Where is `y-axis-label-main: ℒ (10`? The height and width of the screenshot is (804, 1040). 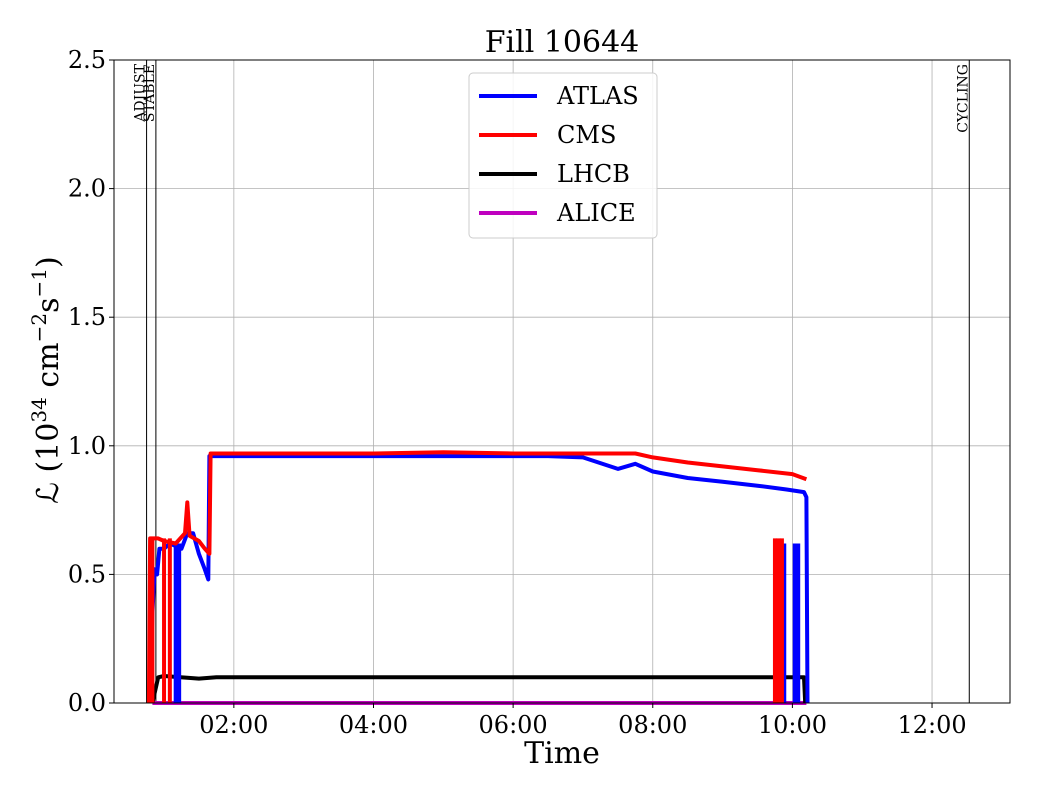
y-axis-label-main: ℒ (10 is located at coordinates (48, 463).